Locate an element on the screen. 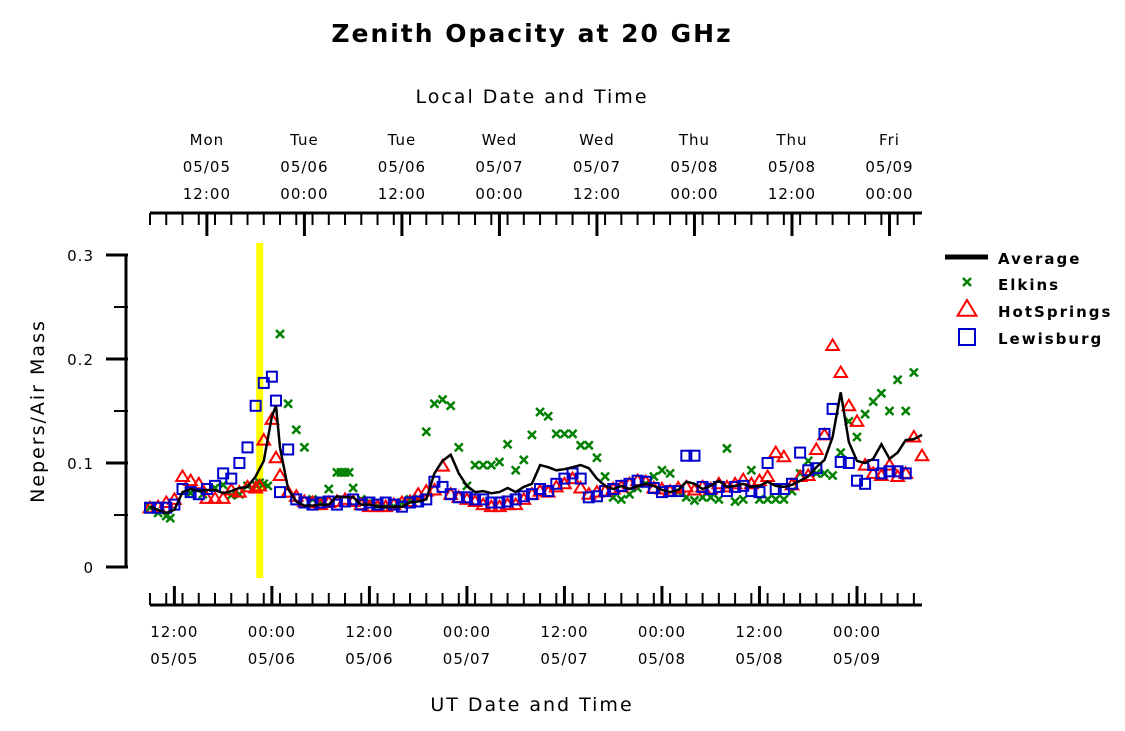 This screenshot has height=731, width=1125. y-tick-label: 0.1 is located at coordinates (80, 464).